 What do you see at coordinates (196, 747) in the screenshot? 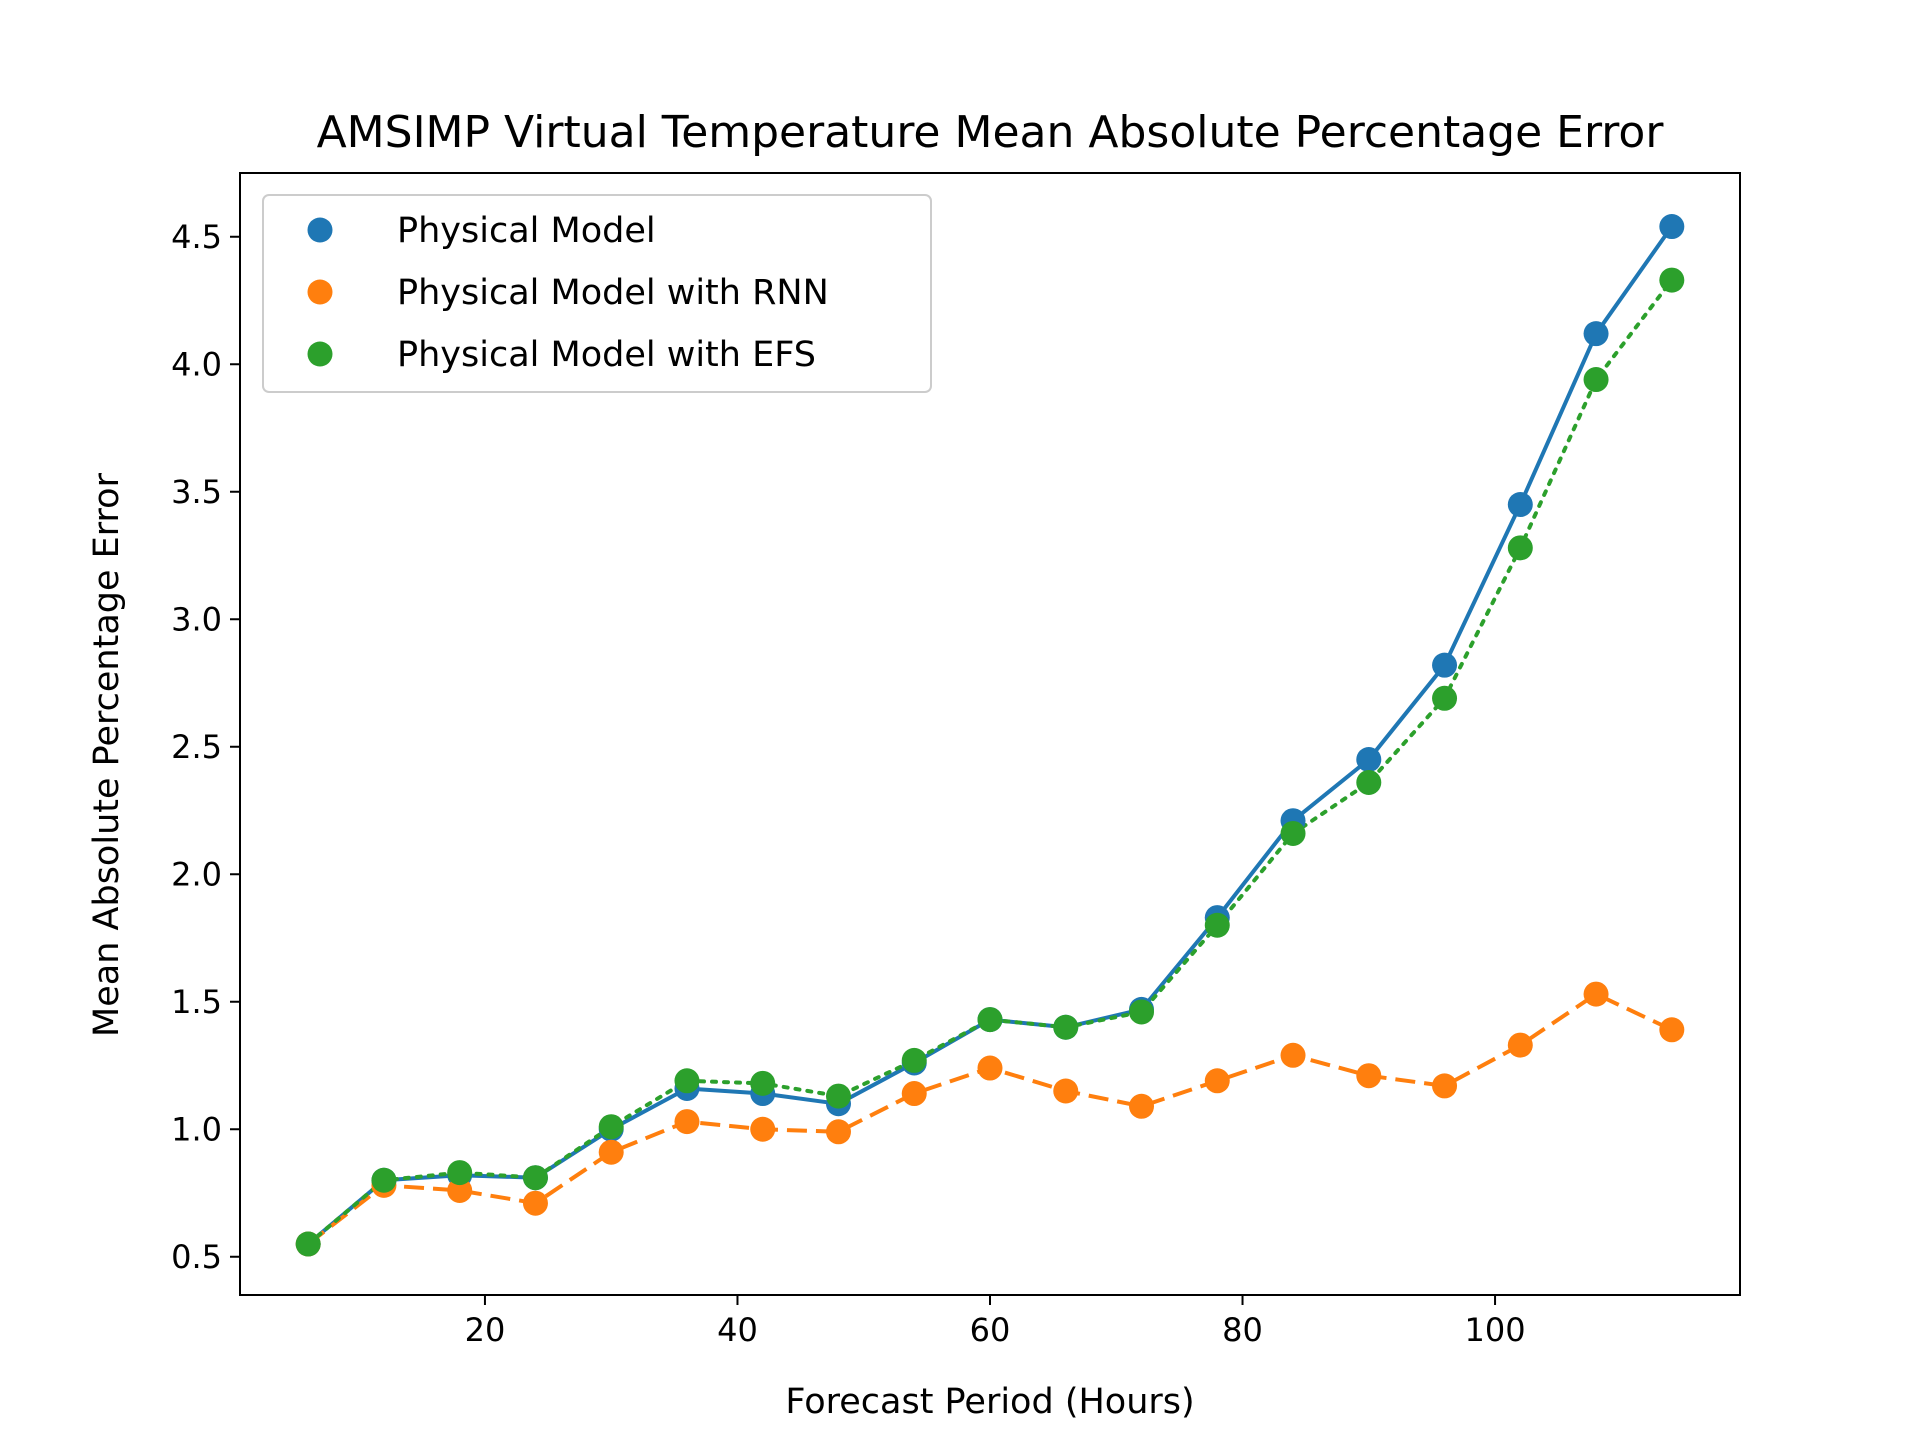
I see `y-tick-label: 2.5` at bounding box center [196, 747].